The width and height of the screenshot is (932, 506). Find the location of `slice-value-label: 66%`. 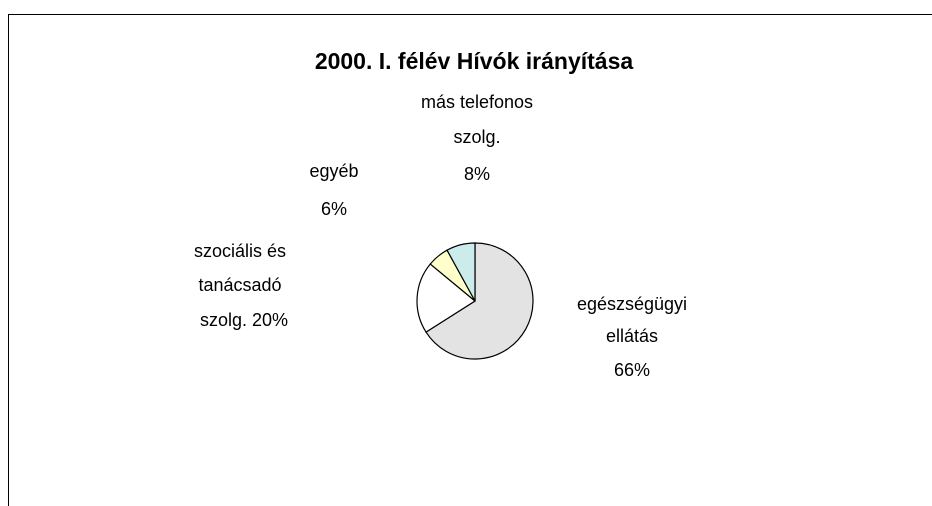

slice-value-label: 66% is located at coordinates (632, 370).